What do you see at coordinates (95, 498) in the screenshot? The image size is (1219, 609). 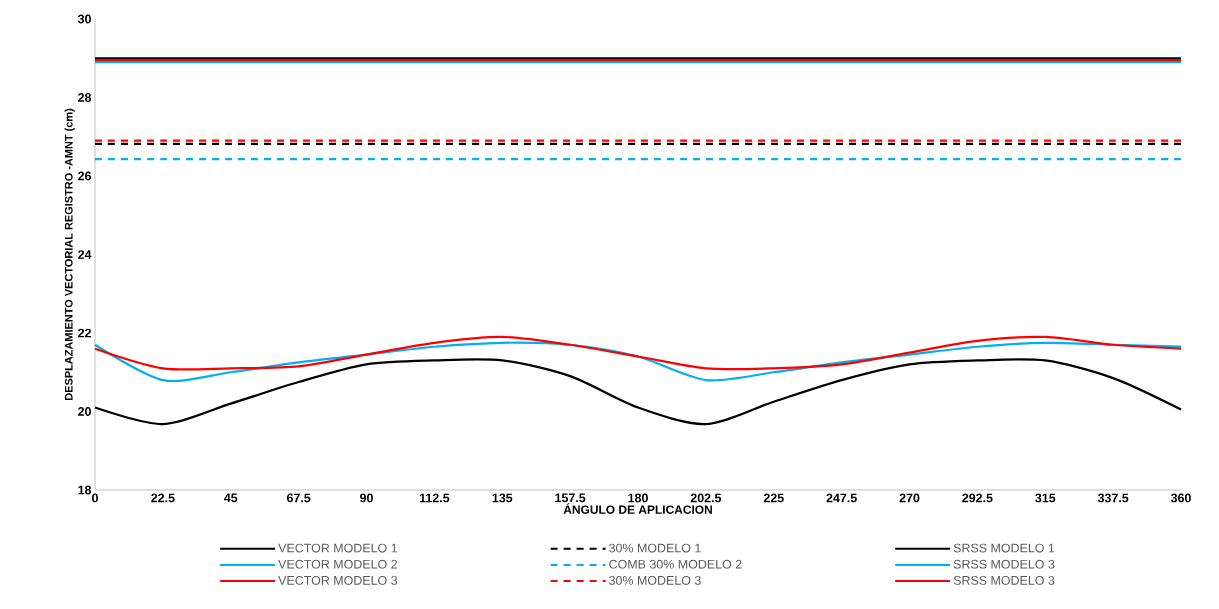 I see `x-tick-label: 0` at bounding box center [95, 498].